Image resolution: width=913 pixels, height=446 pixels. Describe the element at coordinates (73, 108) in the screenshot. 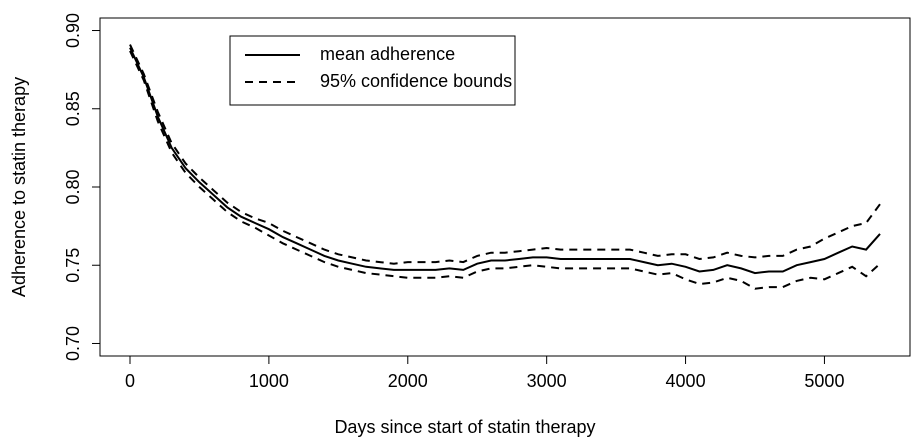

I see `y-tick-label: 0.85` at that location.